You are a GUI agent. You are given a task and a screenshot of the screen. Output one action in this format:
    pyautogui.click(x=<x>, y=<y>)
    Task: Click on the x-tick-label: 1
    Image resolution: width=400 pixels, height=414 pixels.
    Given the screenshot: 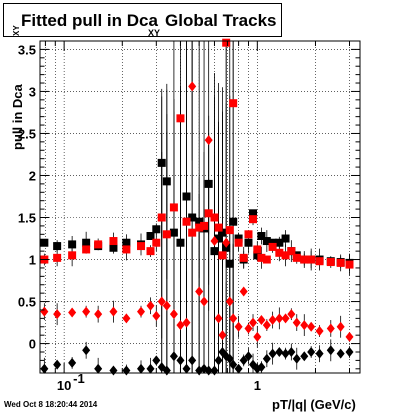 What is the action you would take?
    pyautogui.click(x=257, y=385)
    